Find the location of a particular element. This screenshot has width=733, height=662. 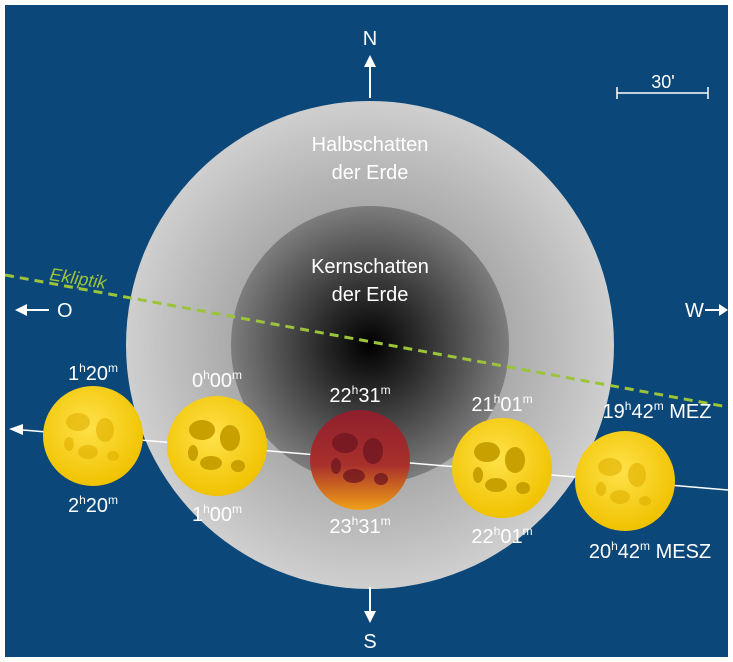

time-label-top-0000: 0h00m is located at coordinates (217, 380).